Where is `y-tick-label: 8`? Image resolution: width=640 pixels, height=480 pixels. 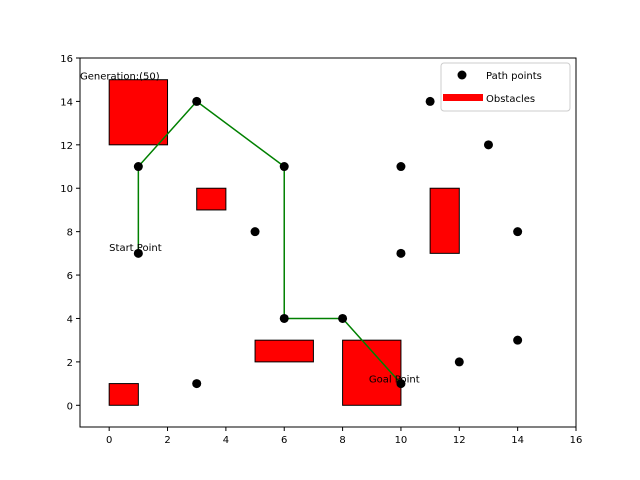 y-tick-label: 8 is located at coordinates (70, 233).